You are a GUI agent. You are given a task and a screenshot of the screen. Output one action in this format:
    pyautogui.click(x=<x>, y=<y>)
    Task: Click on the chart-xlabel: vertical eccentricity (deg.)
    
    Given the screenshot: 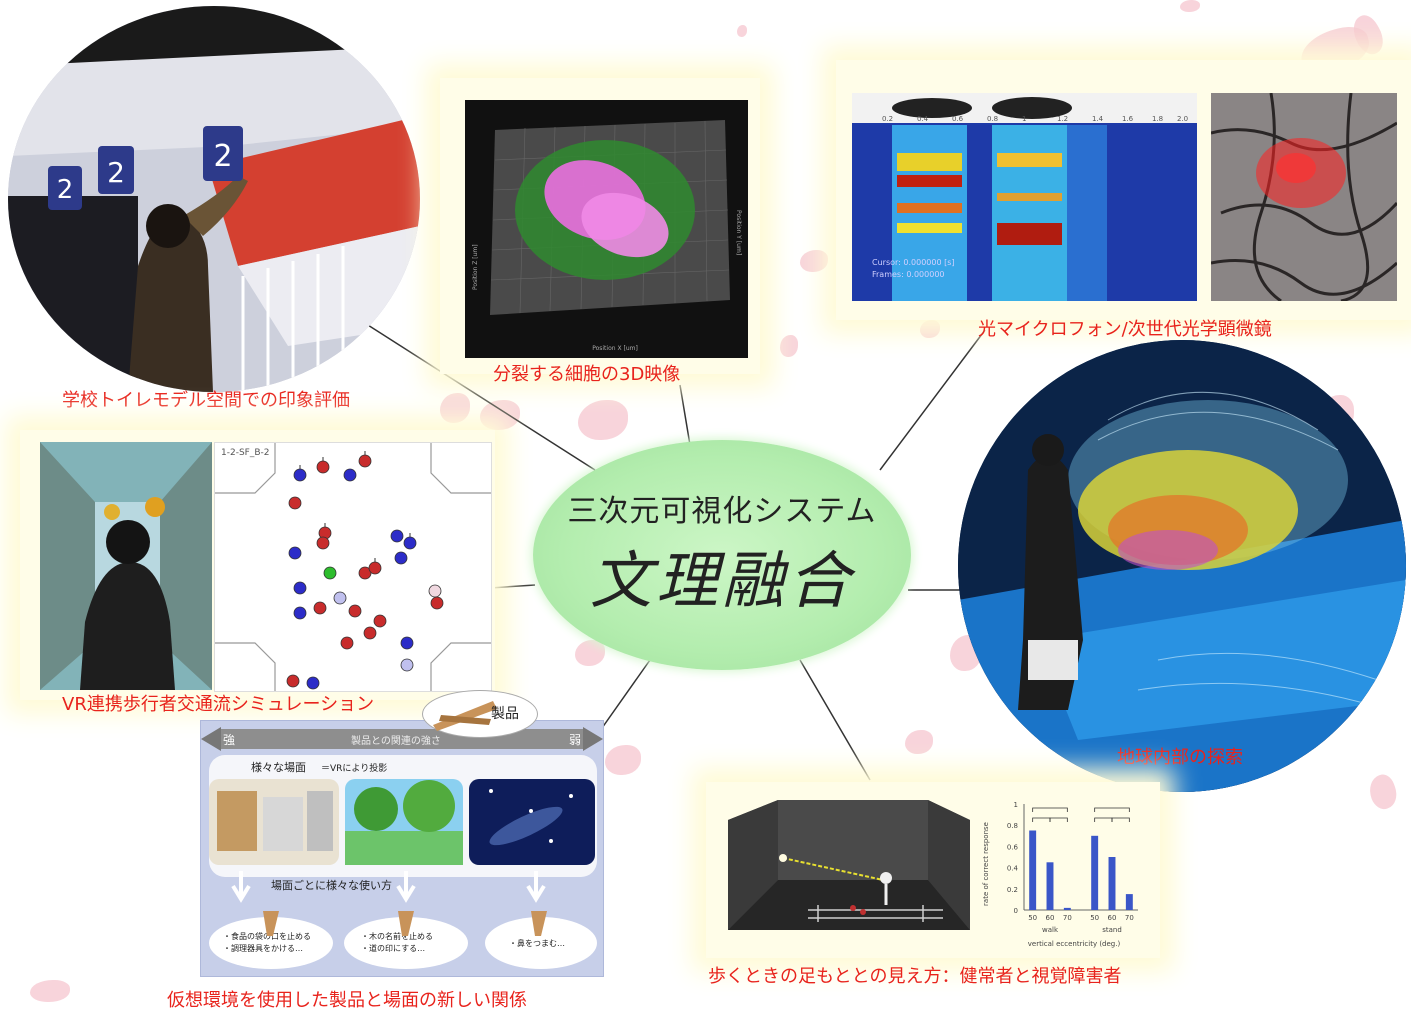 What is the action you would take?
    pyautogui.click(x=1074, y=944)
    